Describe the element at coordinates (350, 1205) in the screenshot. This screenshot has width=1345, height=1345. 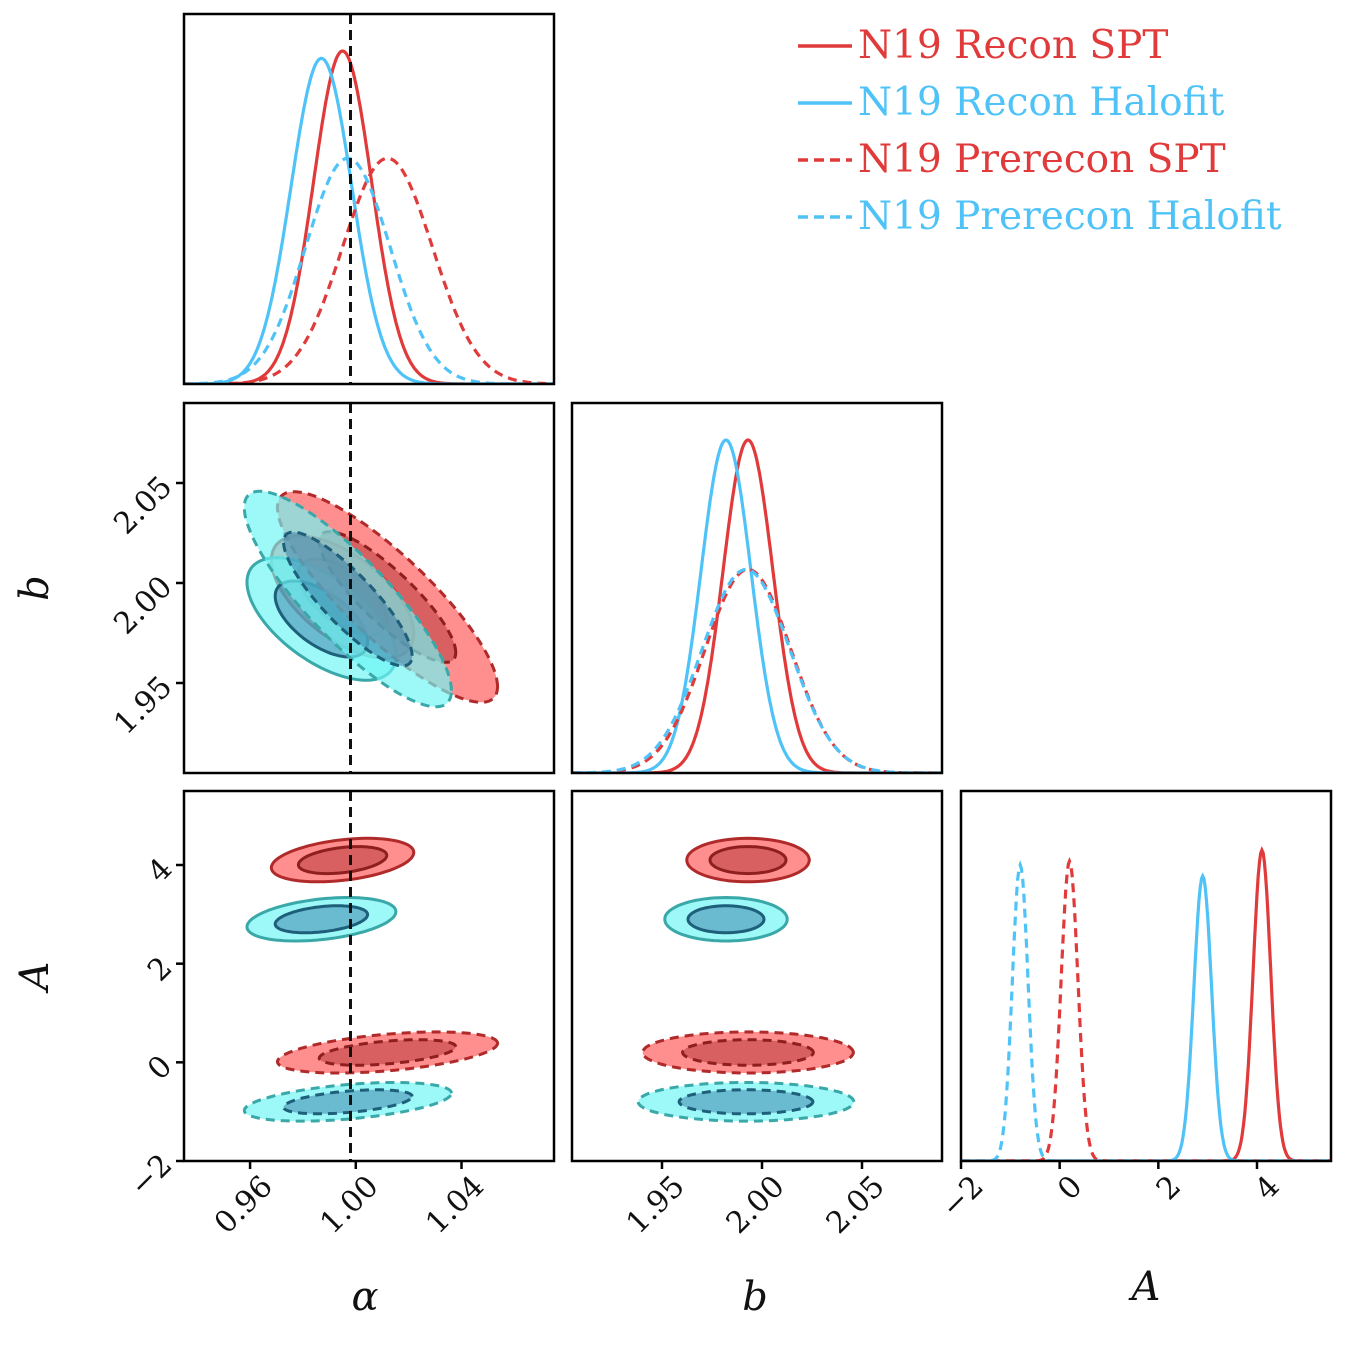
I see `x-tick-label-alpha: 1.00` at that location.